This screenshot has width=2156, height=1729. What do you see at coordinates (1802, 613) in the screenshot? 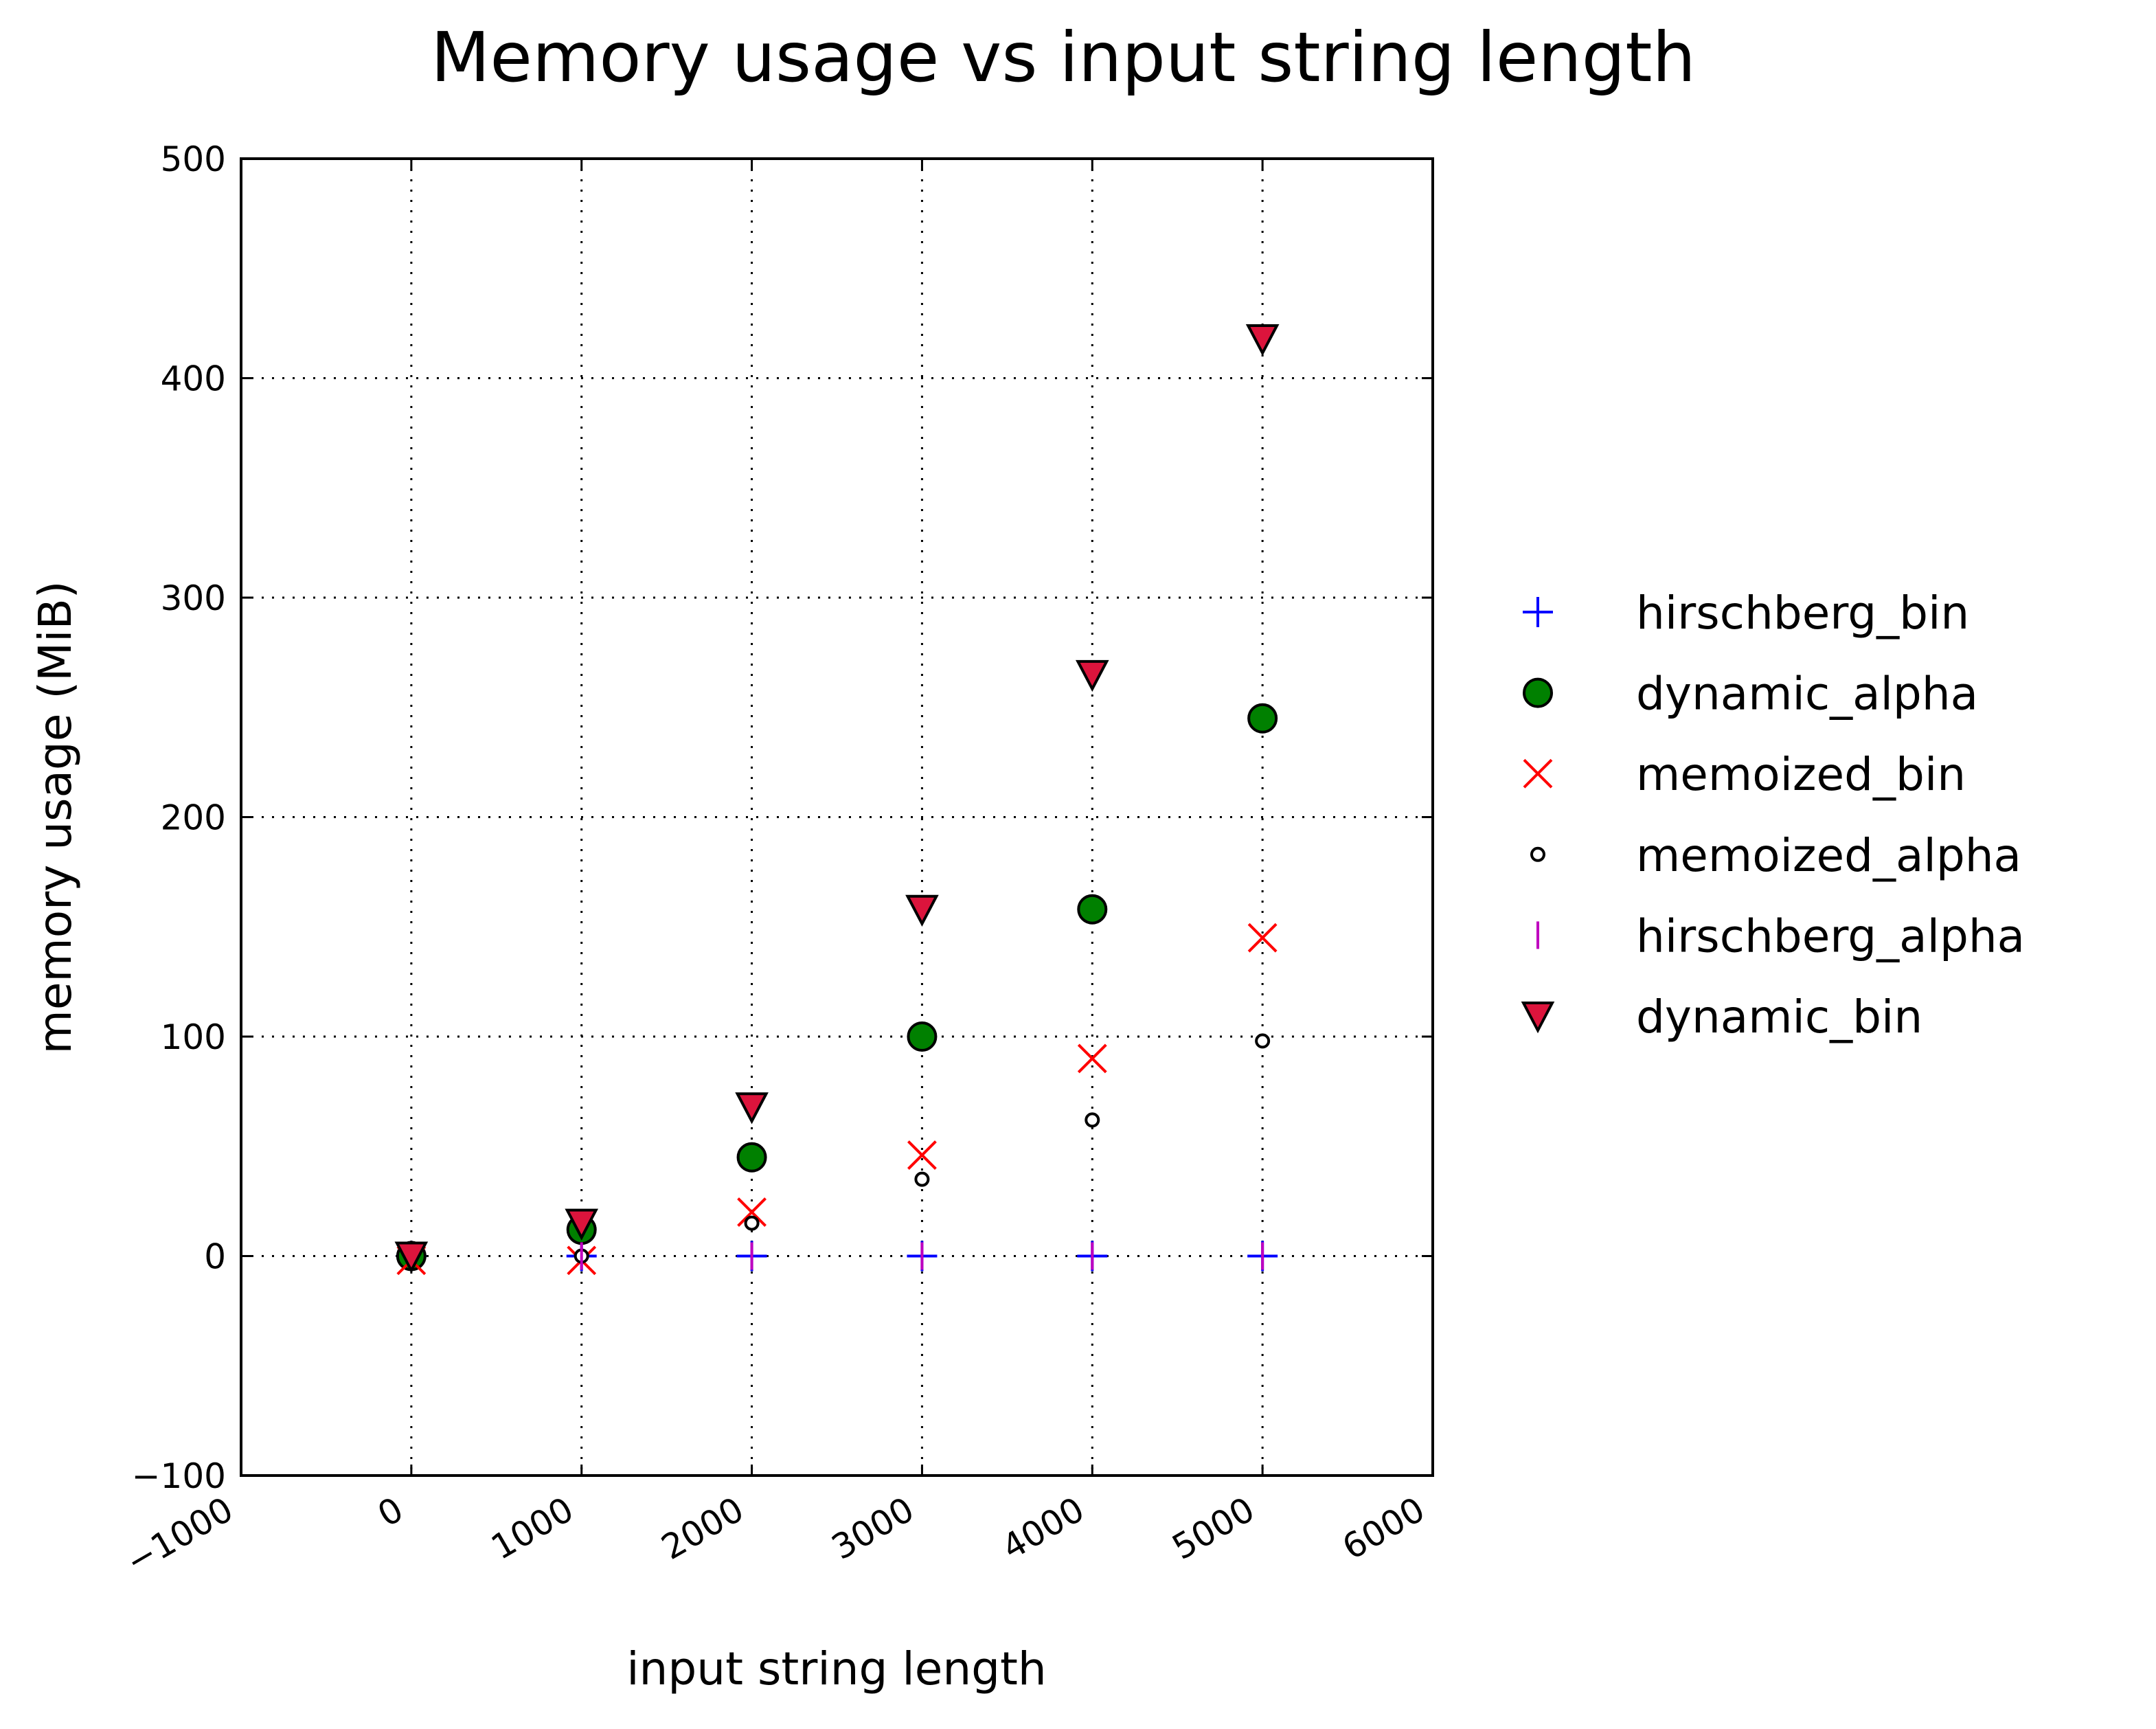
I see `legend-label: hirschberg_bin` at bounding box center [1802, 613].